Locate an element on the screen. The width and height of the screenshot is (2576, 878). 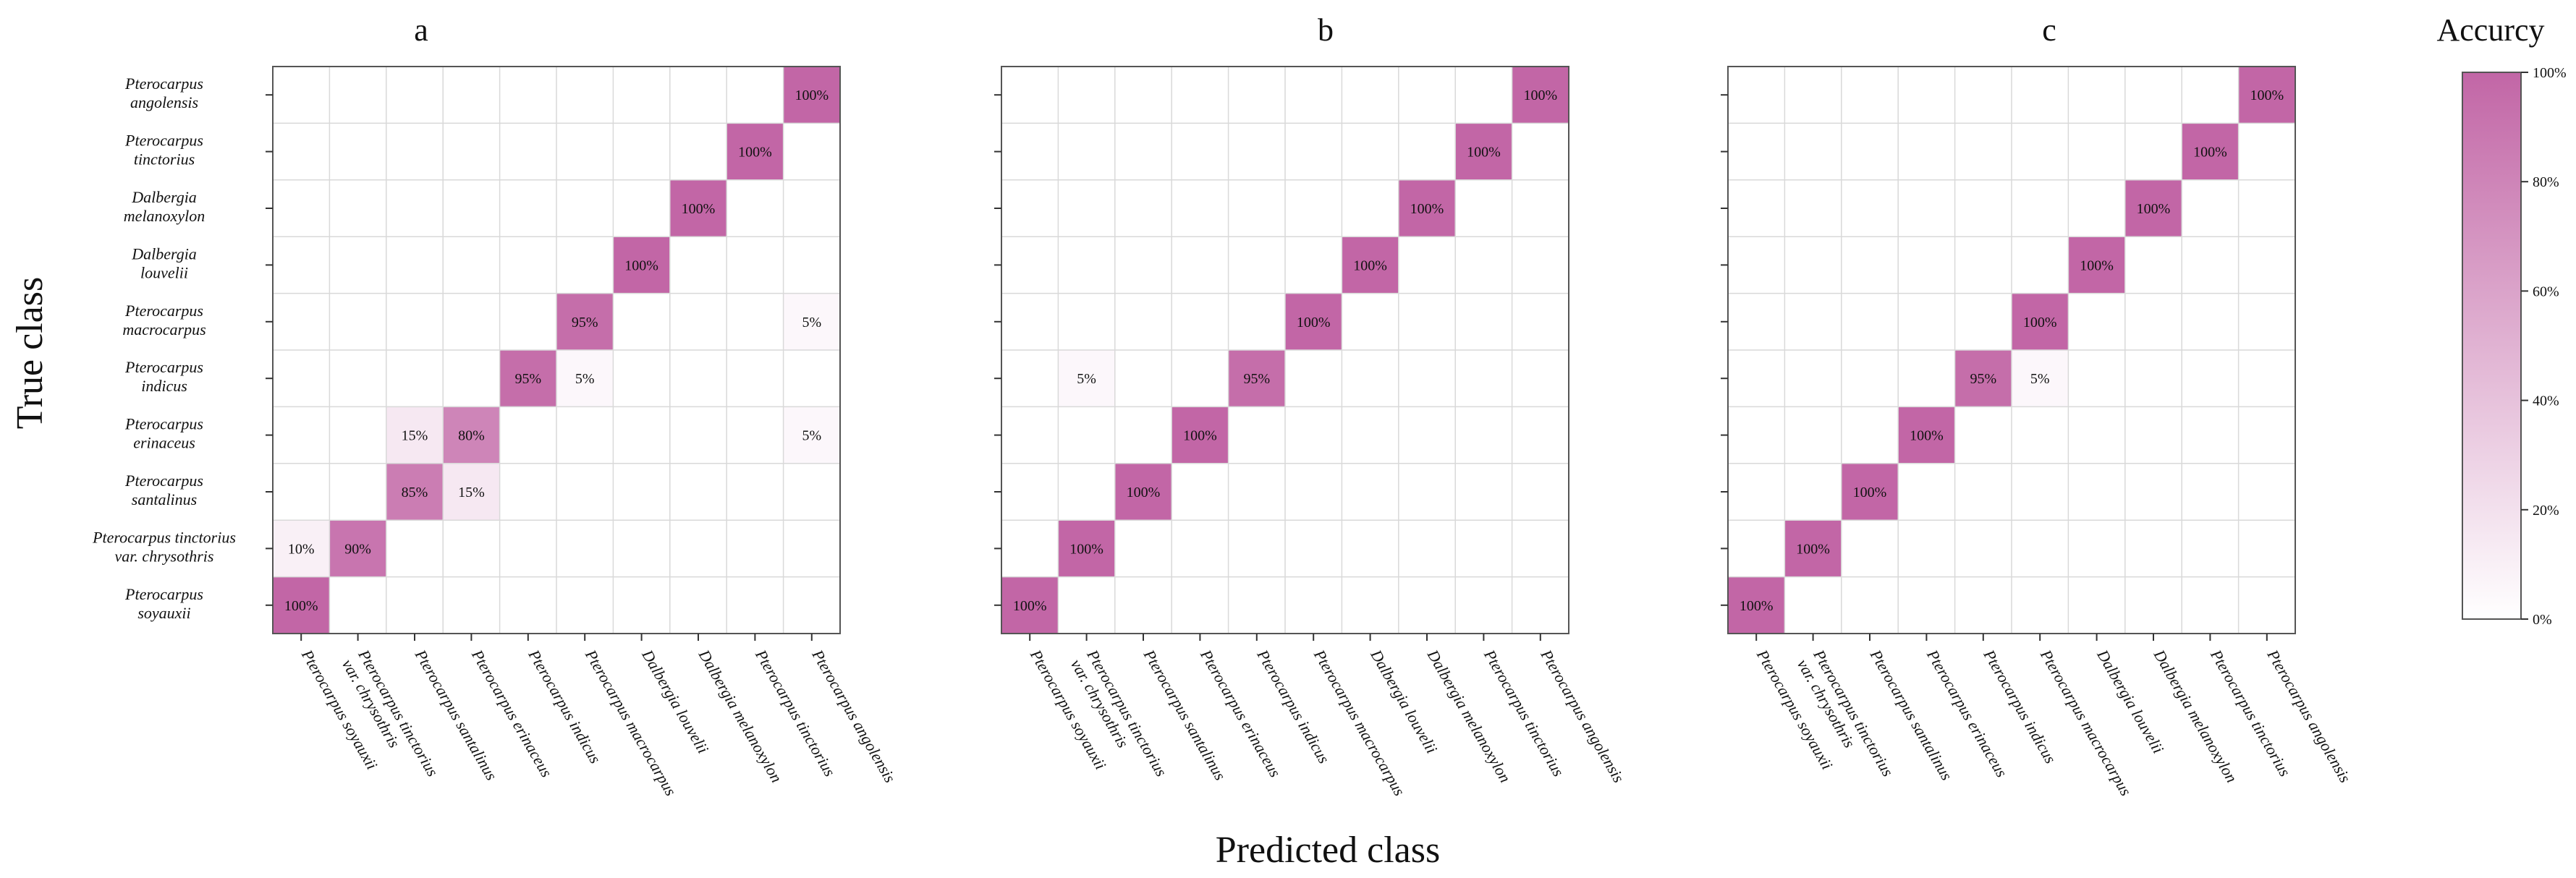
x-axis-title: Predicted class is located at coordinates (1328, 850).